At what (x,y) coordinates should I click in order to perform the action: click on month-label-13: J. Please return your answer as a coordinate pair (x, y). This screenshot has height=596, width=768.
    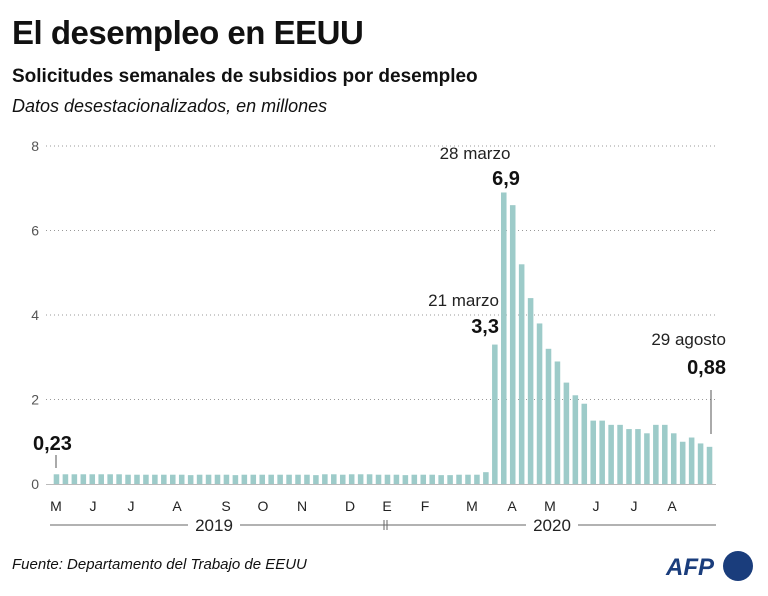
    Looking at the image, I should click on (596, 506).